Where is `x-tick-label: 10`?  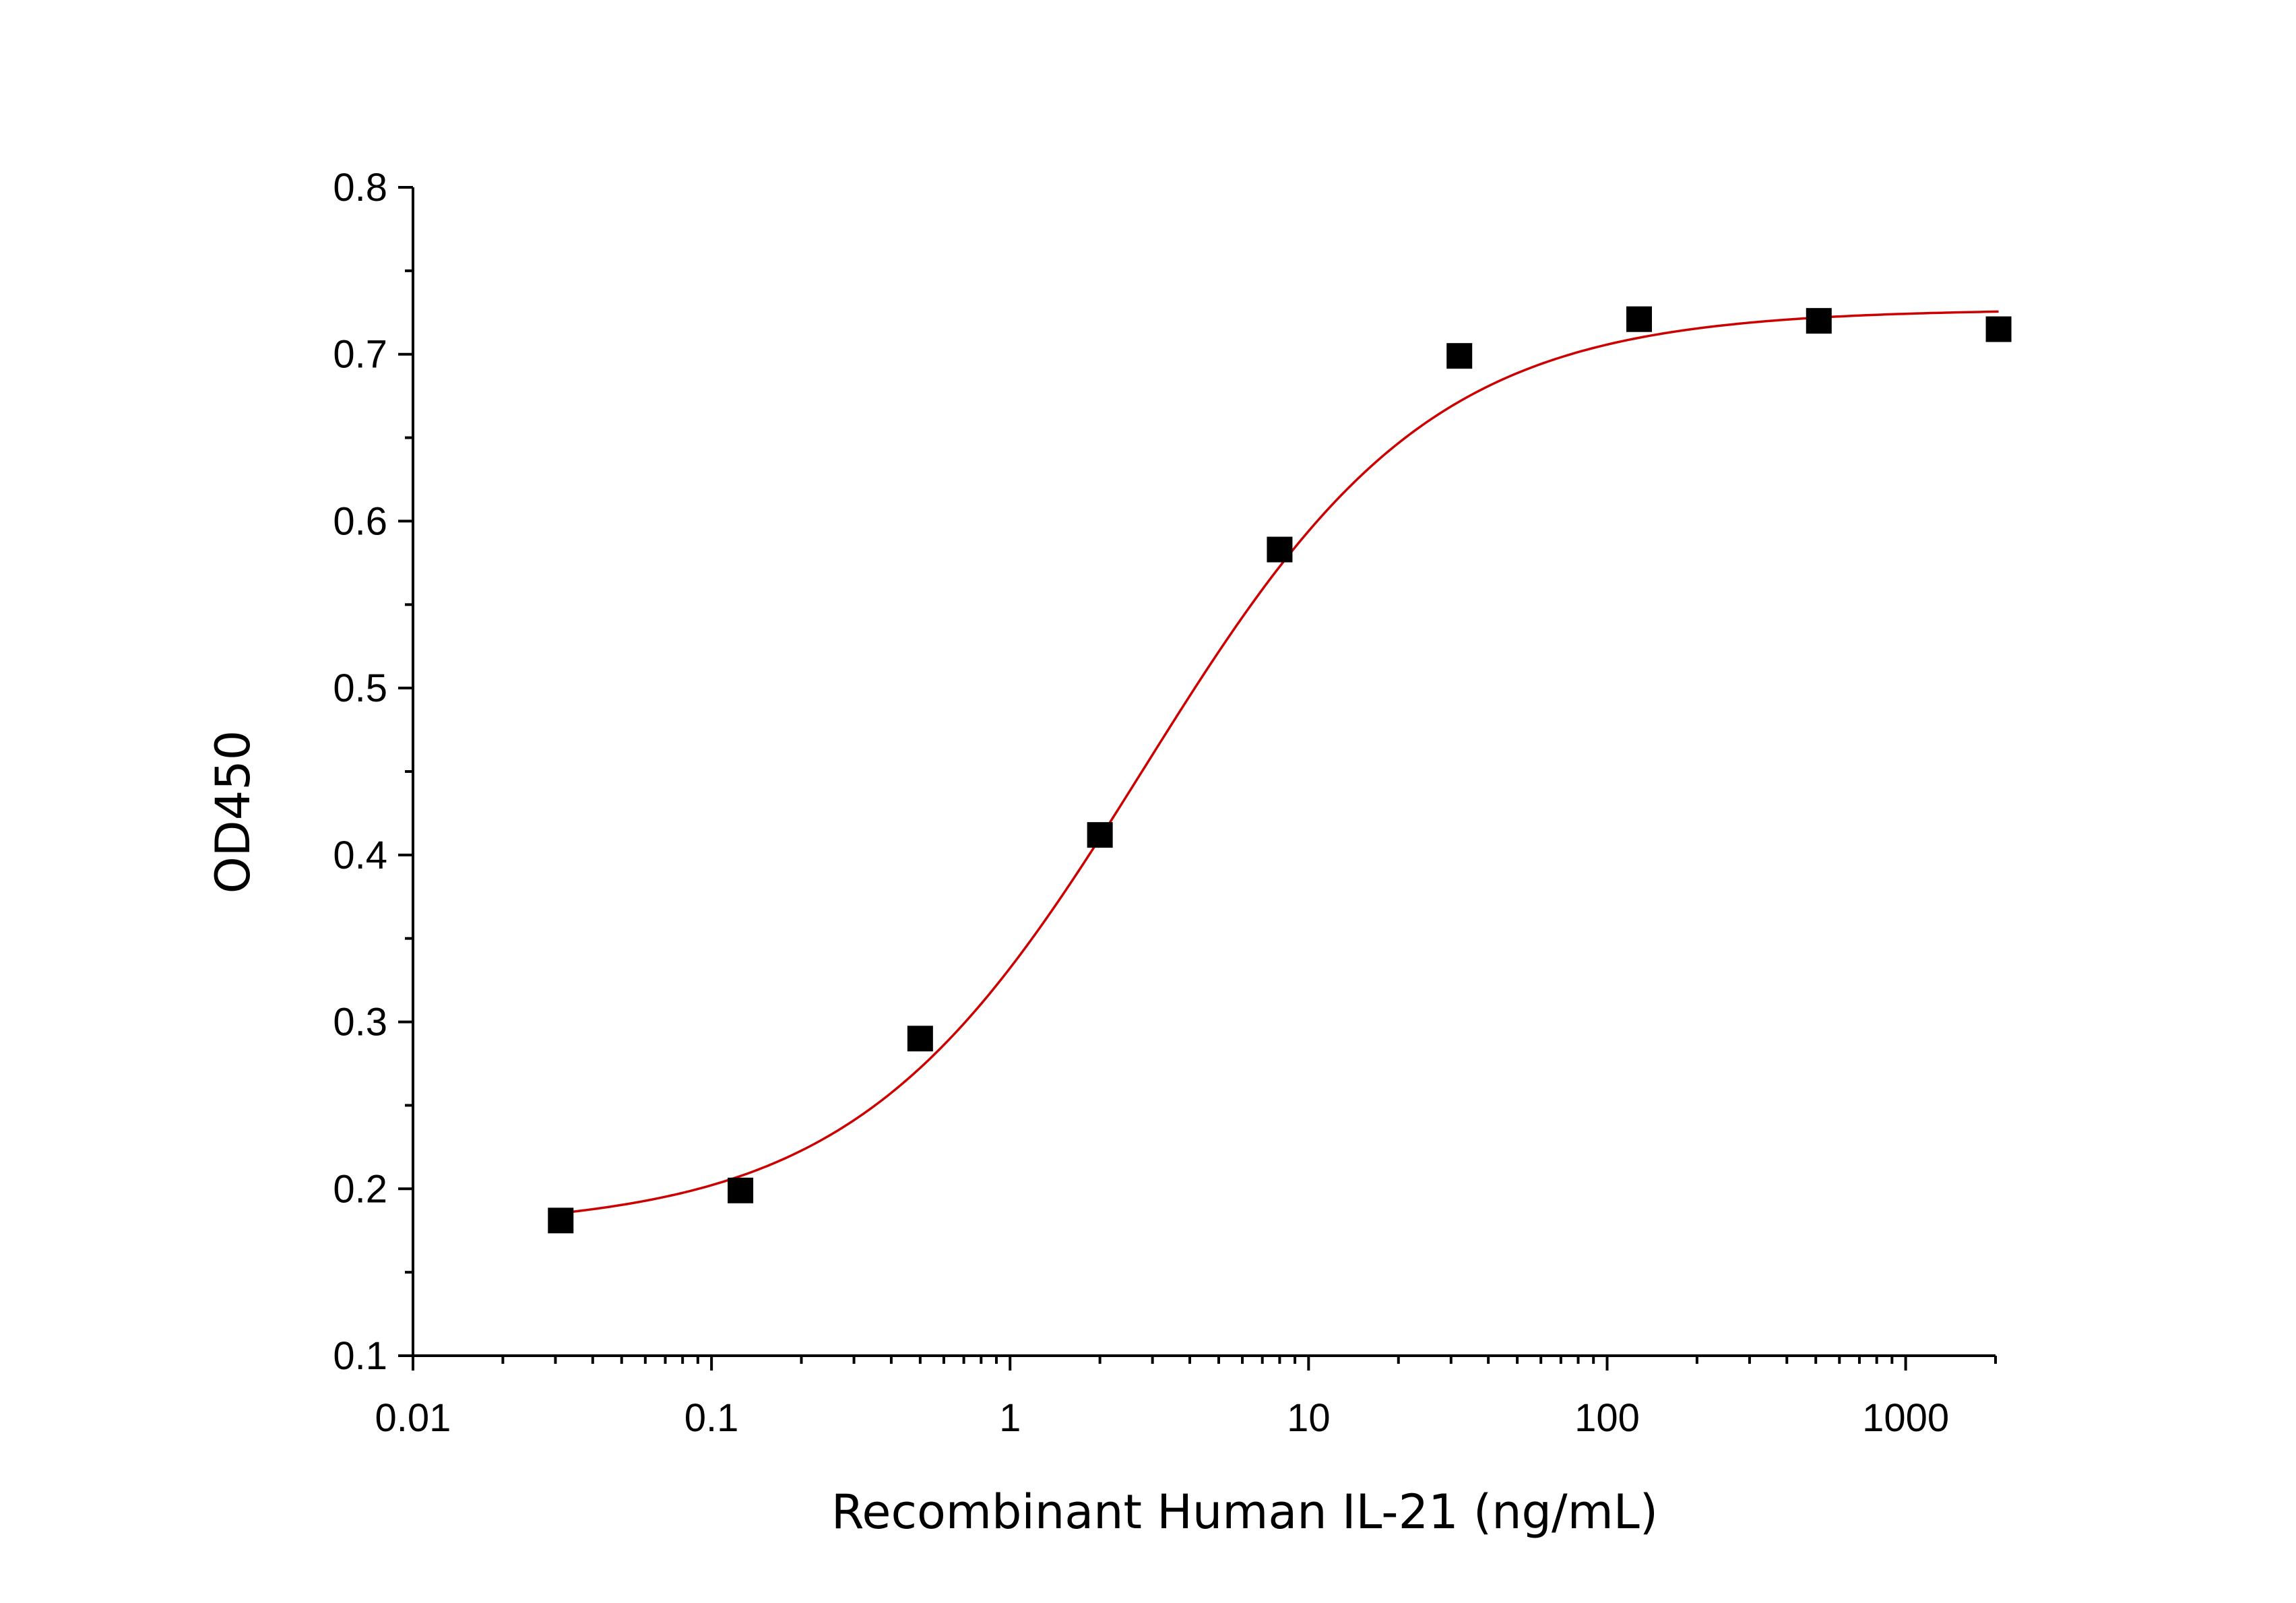 x-tick-label: 10 is located at coordinates (1309, 1418).